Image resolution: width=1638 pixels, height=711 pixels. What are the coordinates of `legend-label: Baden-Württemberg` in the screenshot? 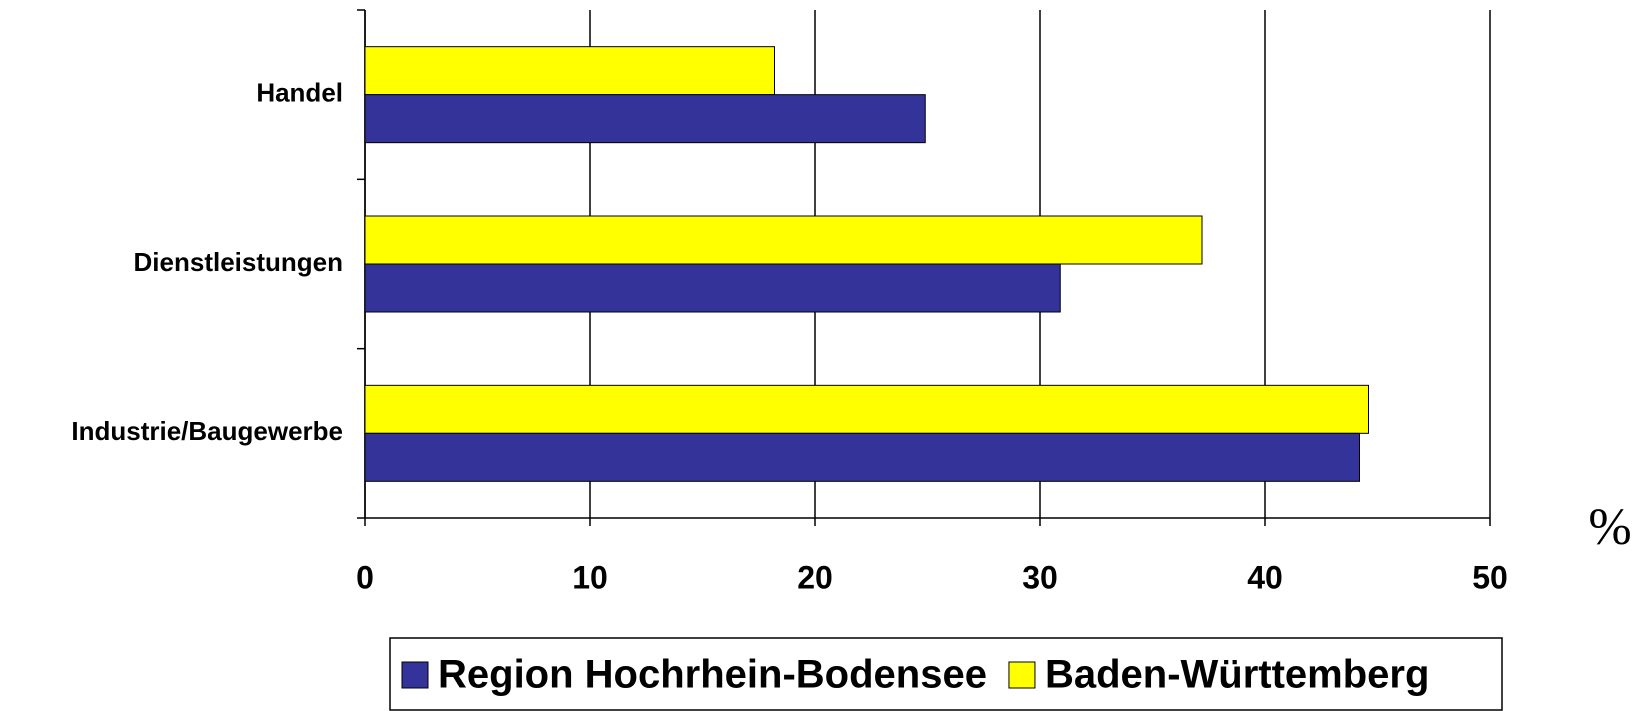 It's located at (1237, 675).